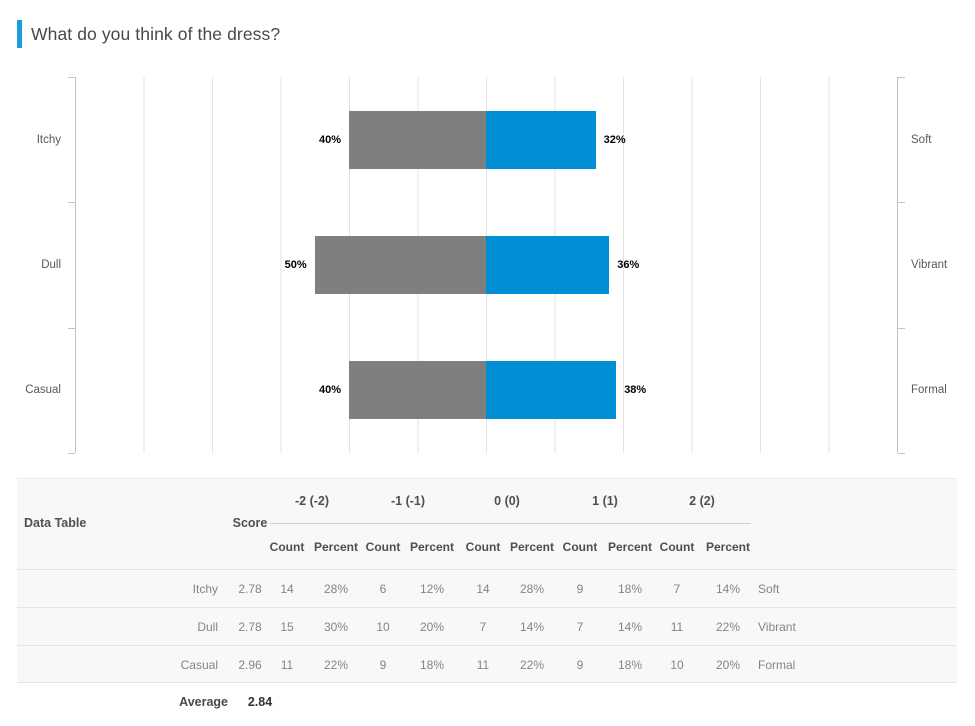 The image size is (975, 726). Describe the element at coordinates (556, 139) in the screenshot. I see `bar-positive: 32%` at that location.